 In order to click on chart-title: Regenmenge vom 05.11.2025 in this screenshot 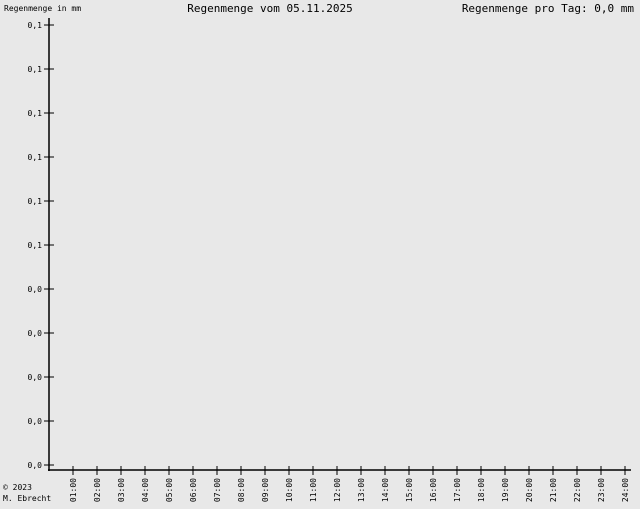, I will do `click(270, 8)`.